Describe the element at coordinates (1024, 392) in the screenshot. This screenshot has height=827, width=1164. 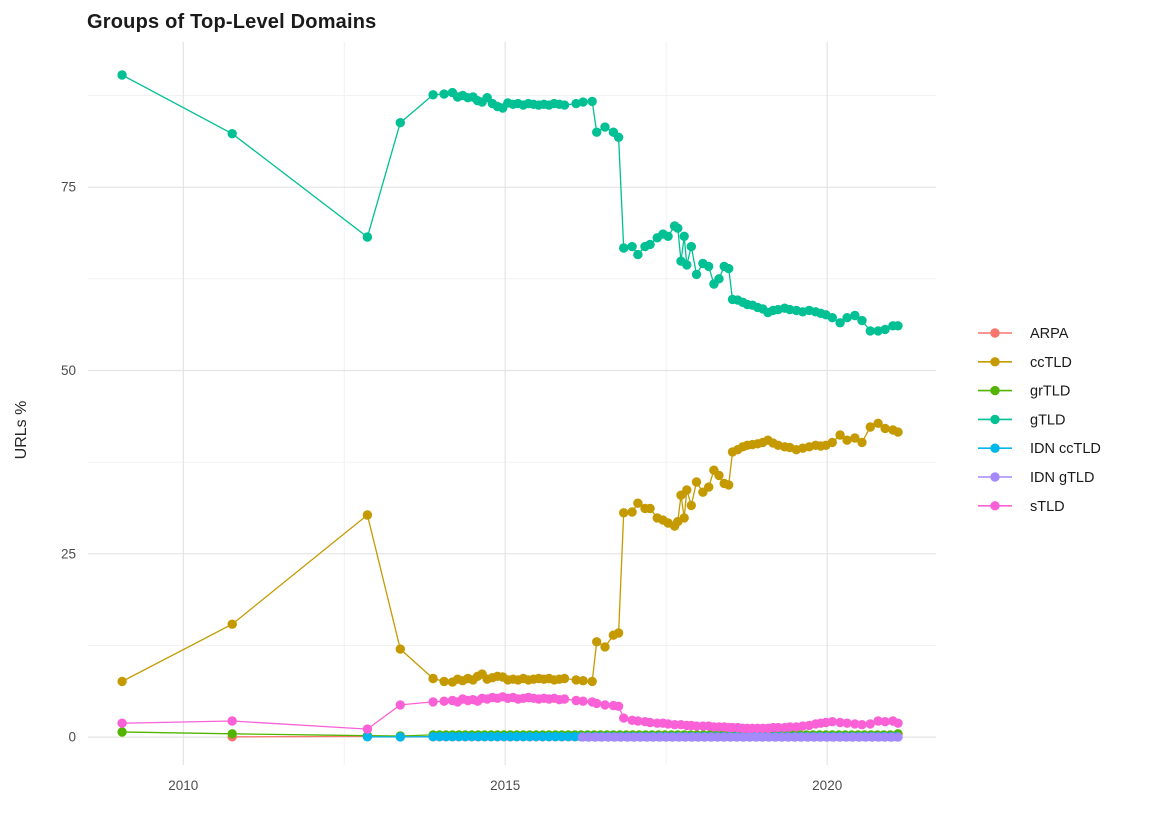
I see `legend-item-grTLD: grTLD` at that location.